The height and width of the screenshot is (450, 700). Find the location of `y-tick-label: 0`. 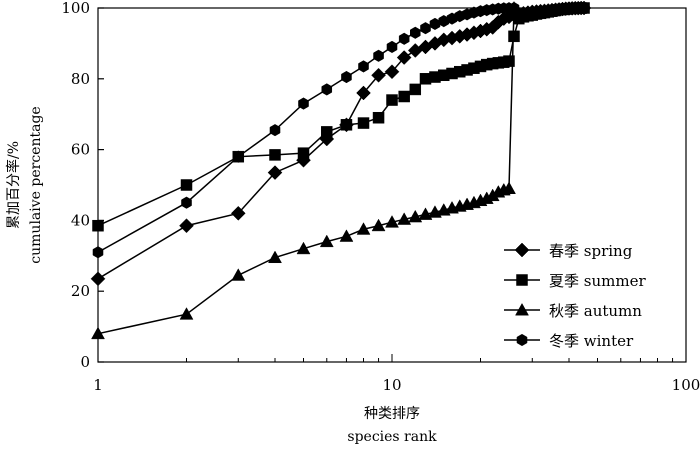

y-tick-label: 0 is located at coordinates (85, 362).